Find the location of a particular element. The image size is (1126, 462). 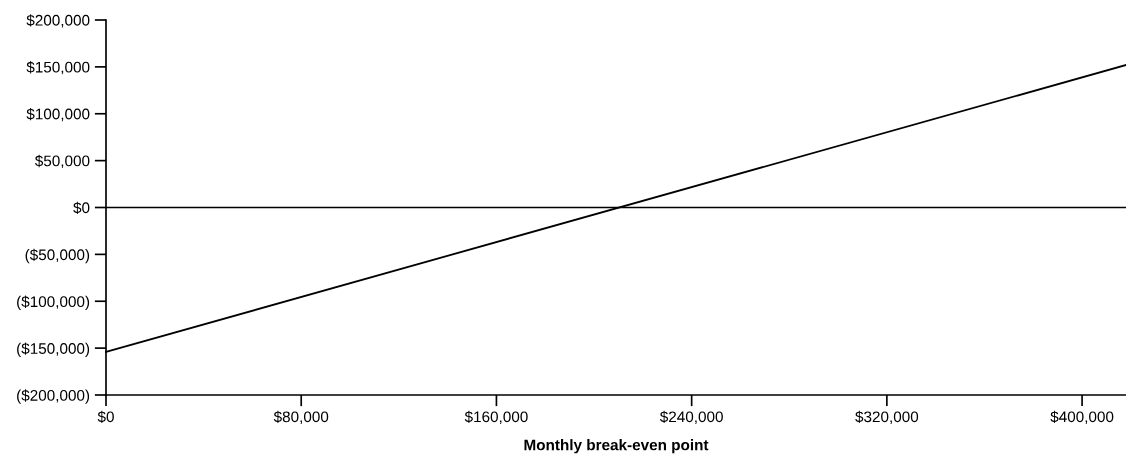

x-axis-title: Monthly break-even point is located at coordinates (616, 446).